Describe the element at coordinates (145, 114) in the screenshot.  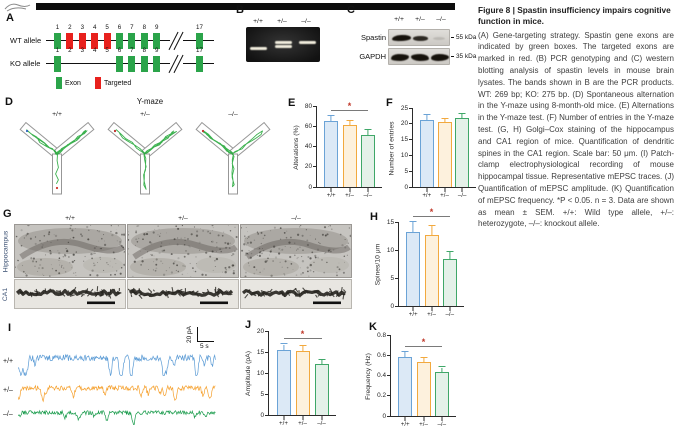
I see `maze-genotype-label: +/–` at that location.